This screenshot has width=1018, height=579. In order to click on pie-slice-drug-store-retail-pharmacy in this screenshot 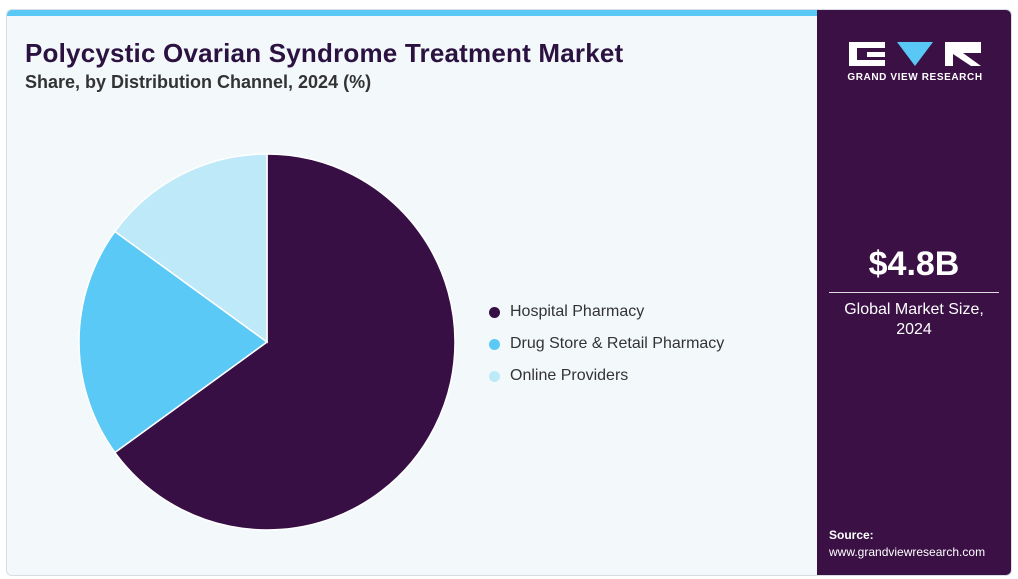, I will do `click(173, 342)`.